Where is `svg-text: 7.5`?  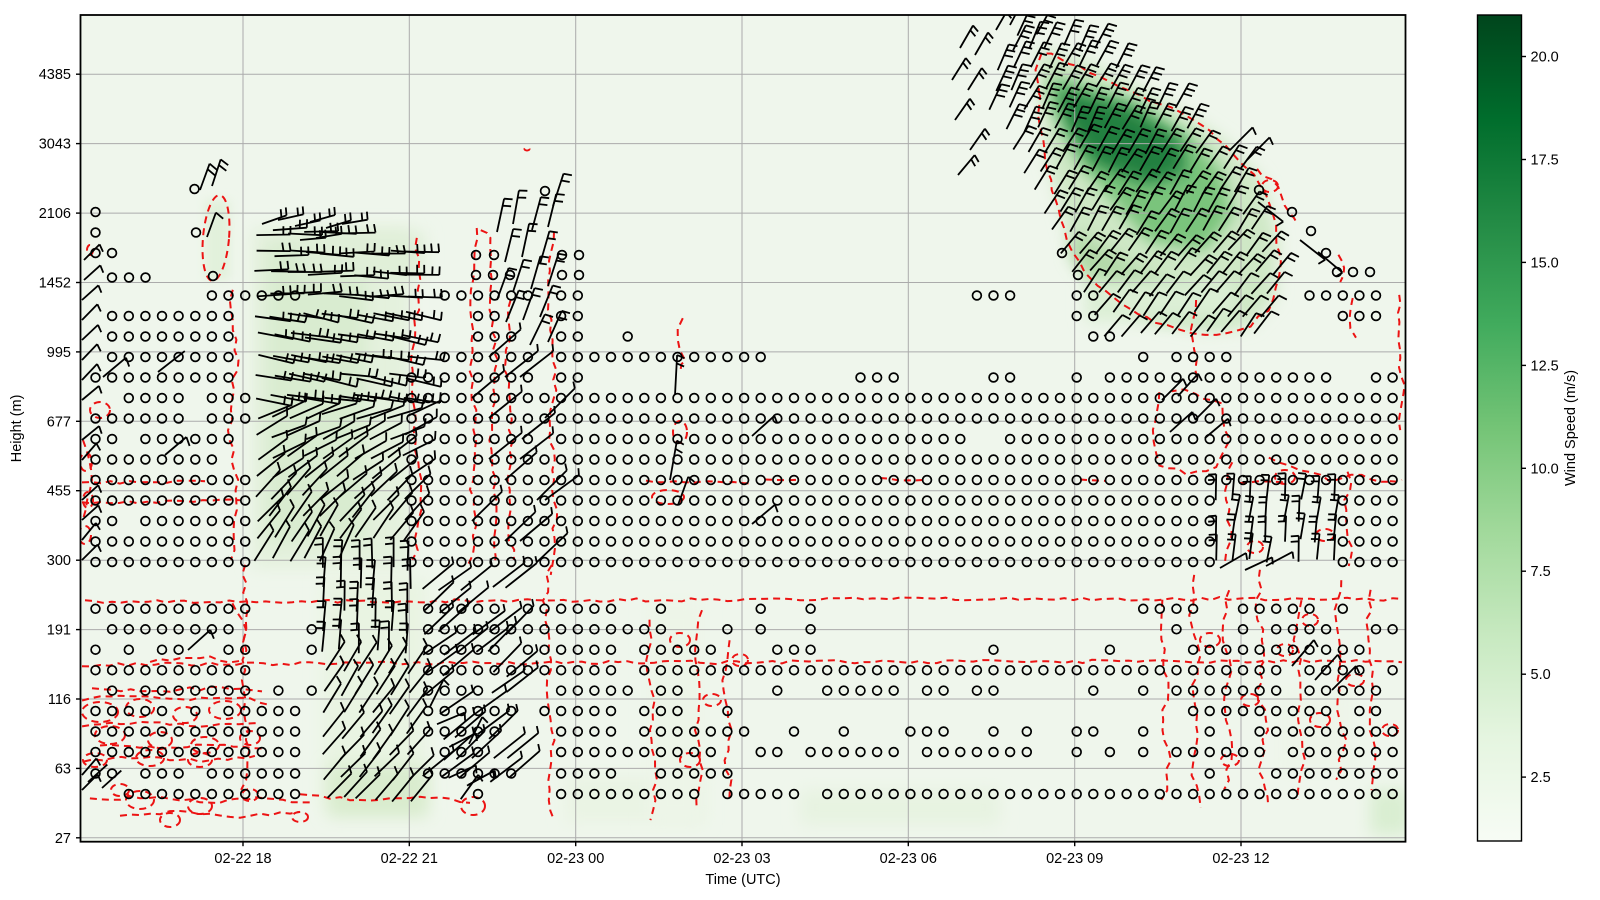 svg-text: 7.5 is located at coordinates (1541, 572).